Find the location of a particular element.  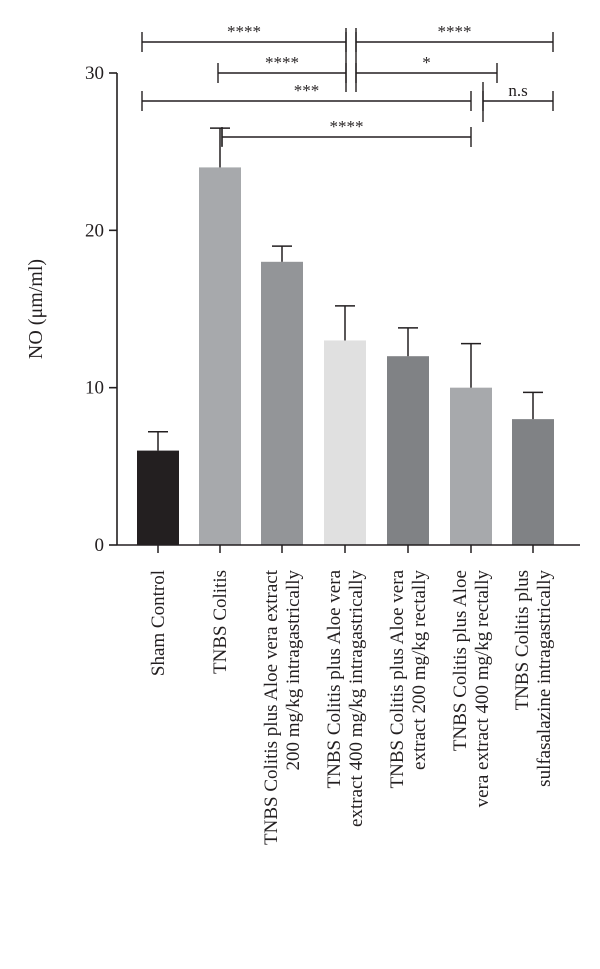

y-tick-label: 30 is located at coordinates (94, 73).